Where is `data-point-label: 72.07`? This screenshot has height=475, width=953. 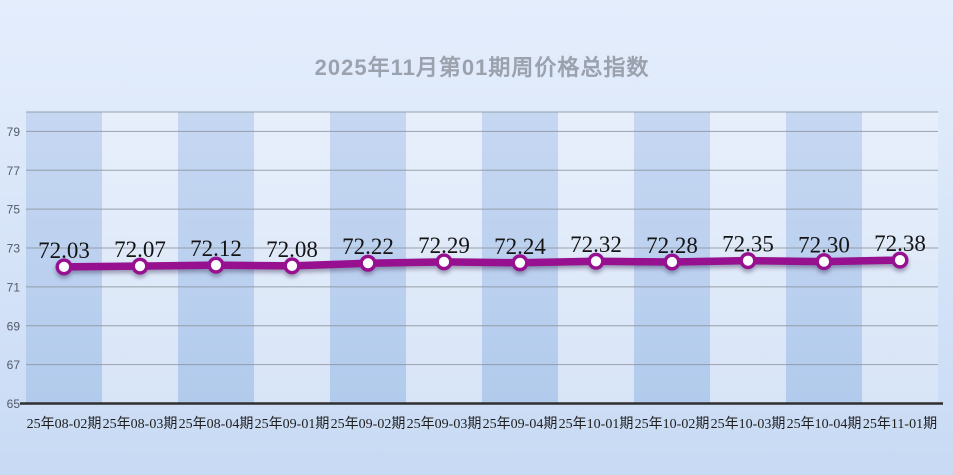 data-point-label: 72.07 is located at coordinates (140, 249).